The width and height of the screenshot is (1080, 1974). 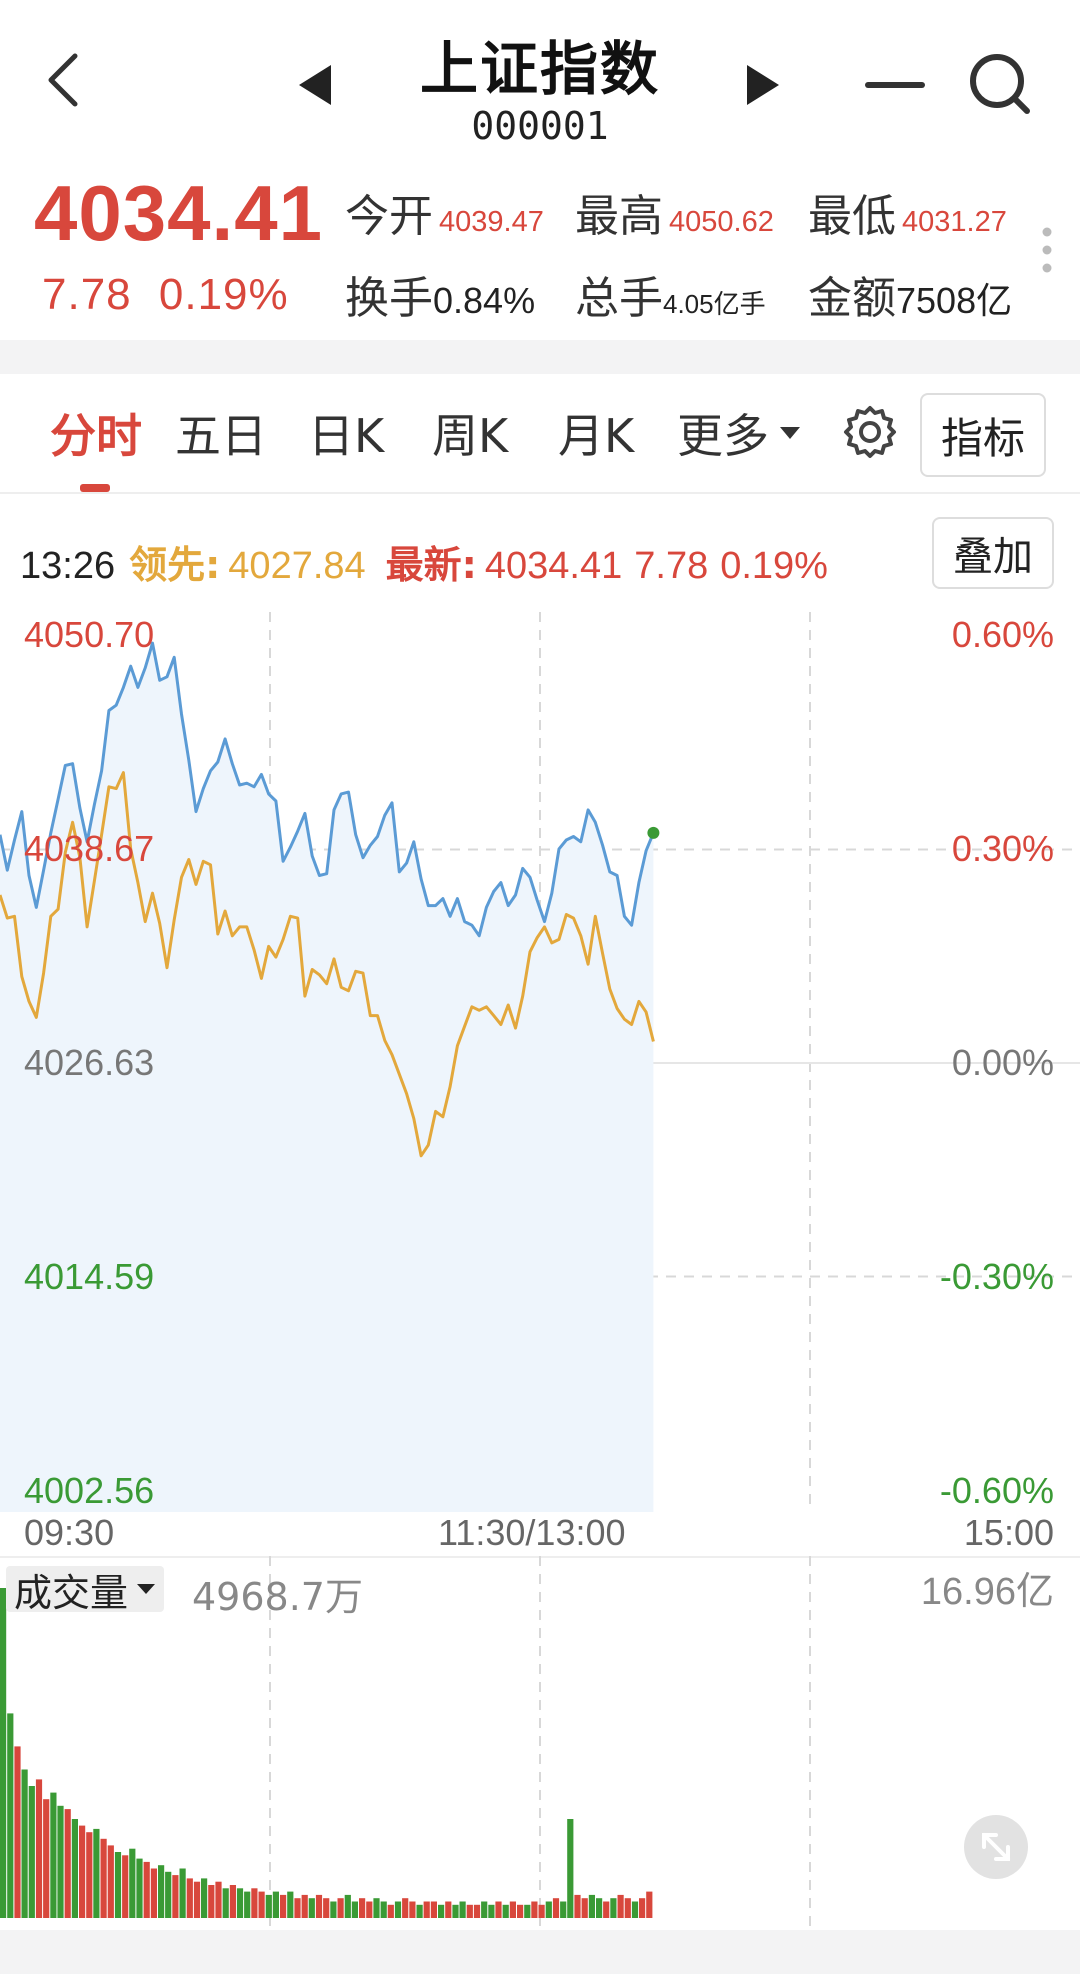 I want to click on overlay-button: 叠加, so click(x=993, y=553).